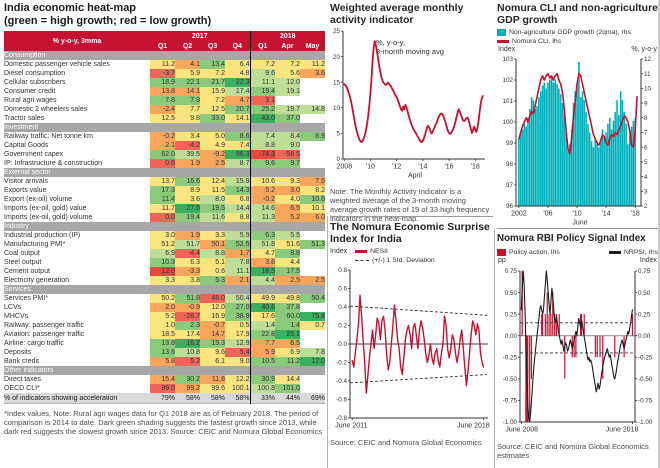  I want to click on svg-text: 0.2, so click(342, 326).